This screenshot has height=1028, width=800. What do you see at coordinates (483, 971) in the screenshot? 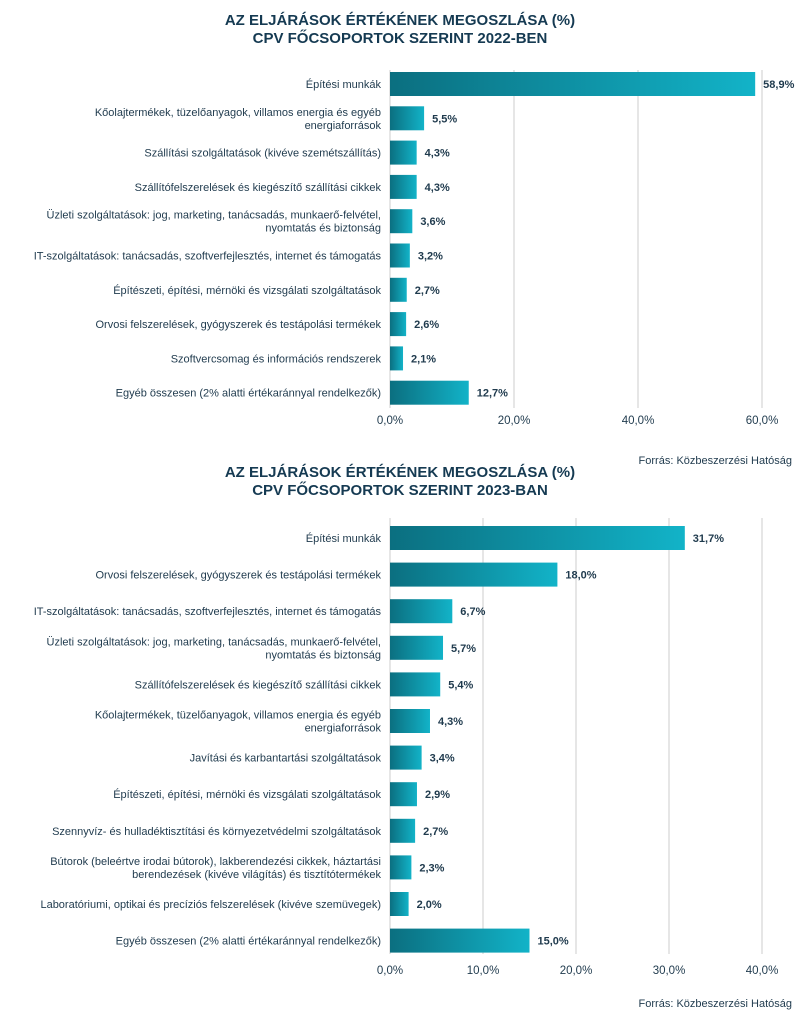
I see `x-tick-label: 10,0%` at bounding box center [483, 971].